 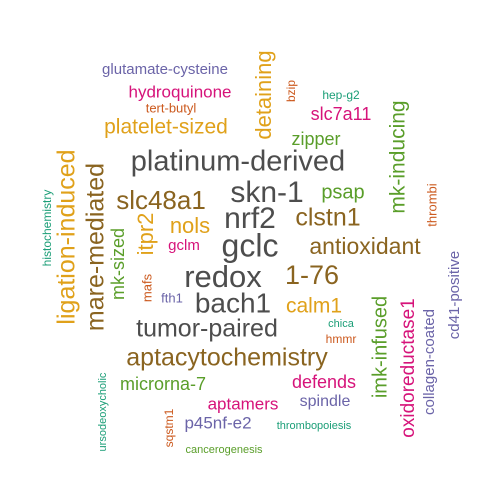 What do you see at coordinates (454, 295) in the screenshot?
I see `word-cd41-positive: cd41-positive` at bounding box center [454, 295].